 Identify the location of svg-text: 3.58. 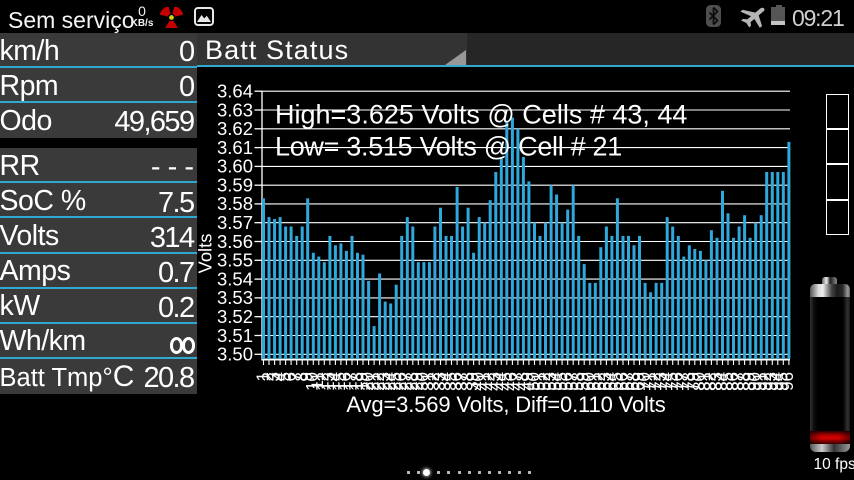
(235, 203).